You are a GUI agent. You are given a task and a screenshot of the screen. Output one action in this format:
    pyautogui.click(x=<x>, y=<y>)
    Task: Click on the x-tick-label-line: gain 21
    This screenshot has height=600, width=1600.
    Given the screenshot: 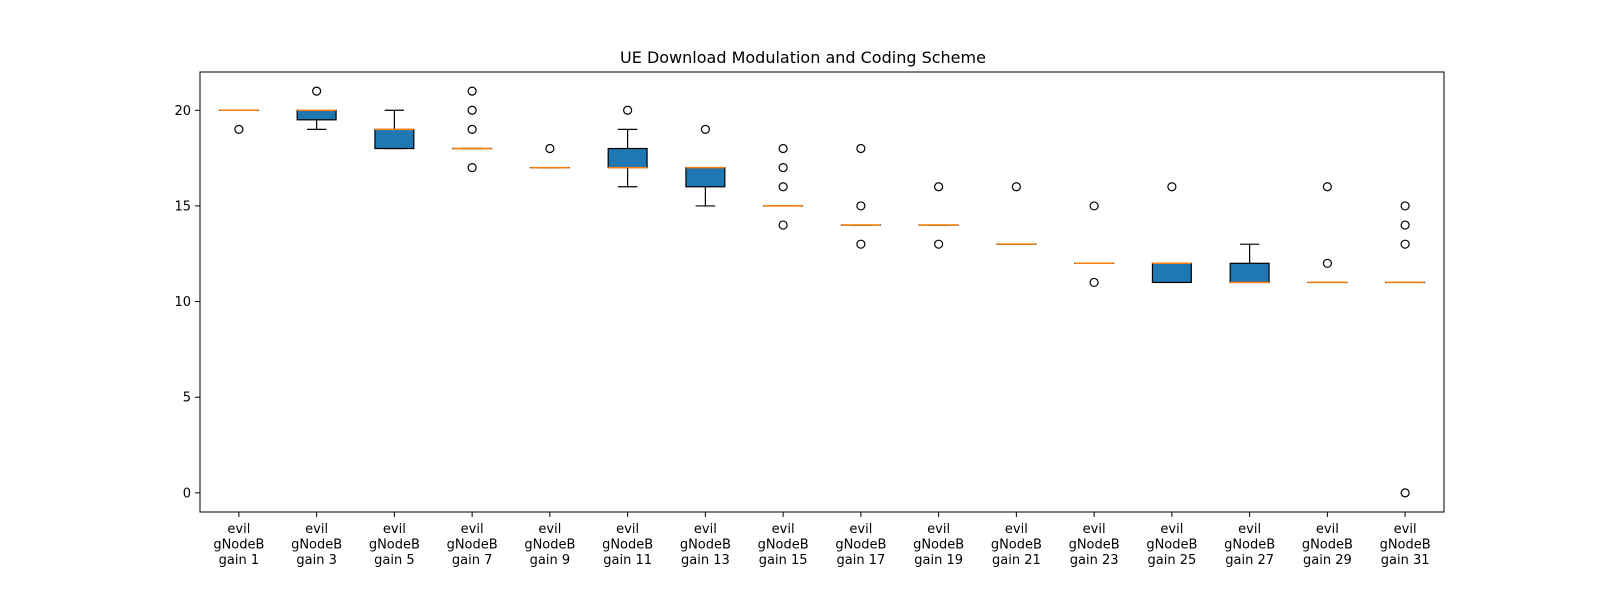 What is the action you would take?
    pyautogui.click(x=1016, y=560)
    